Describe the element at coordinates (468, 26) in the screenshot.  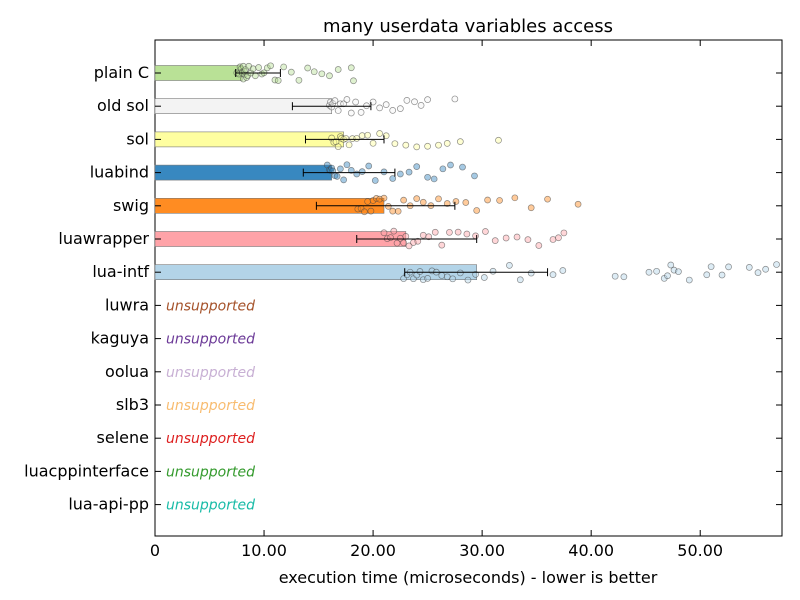
I see `chart-title: many userdata variables access` at that location.